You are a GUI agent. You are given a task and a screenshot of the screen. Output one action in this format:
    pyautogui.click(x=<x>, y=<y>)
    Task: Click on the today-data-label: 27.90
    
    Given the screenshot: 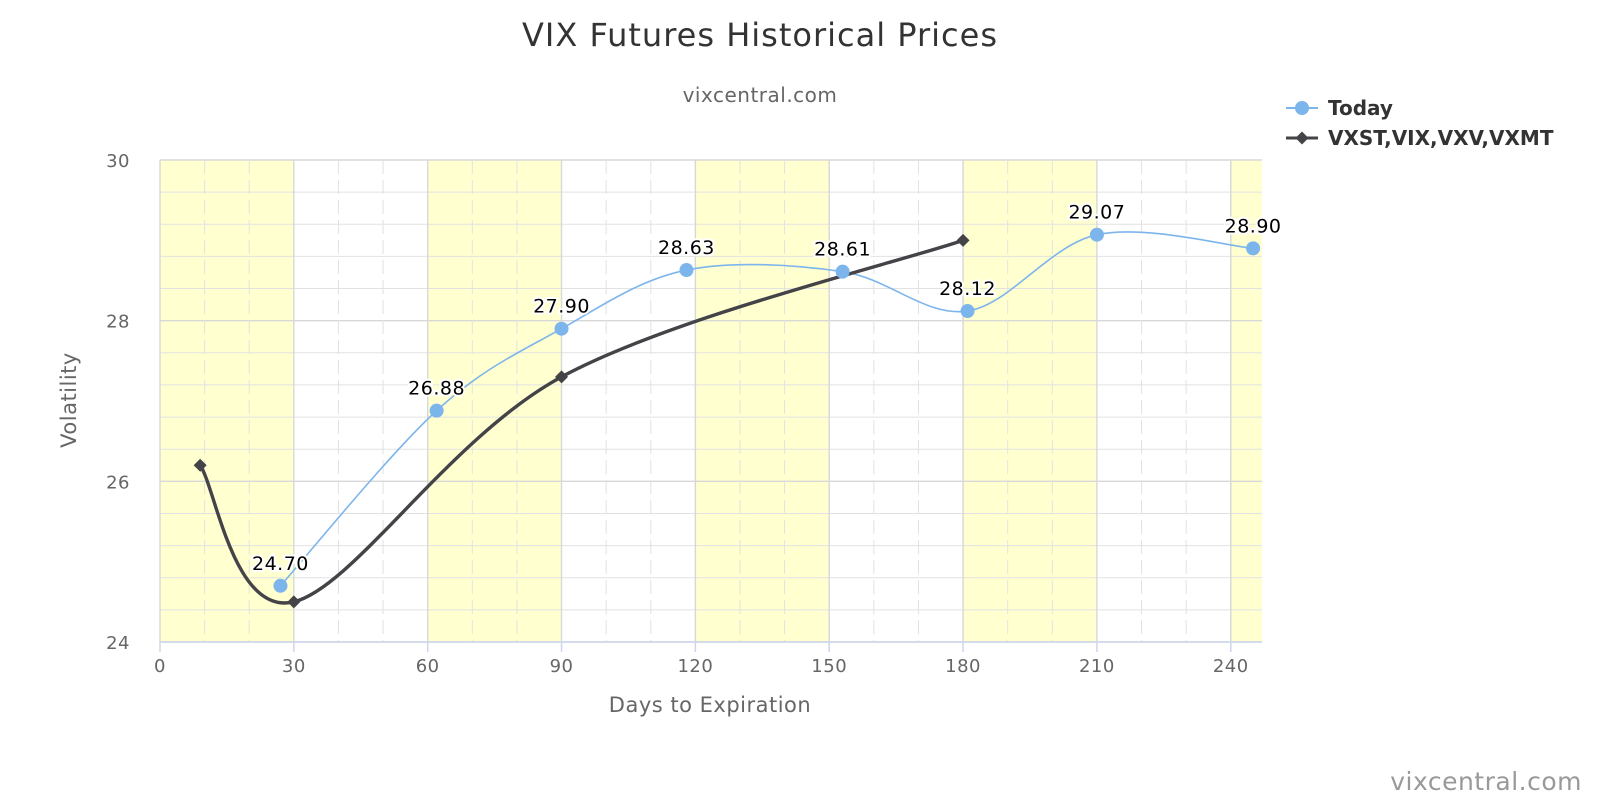 What is the action you would take?
    pyautogui.click(x=561, y=307)
    